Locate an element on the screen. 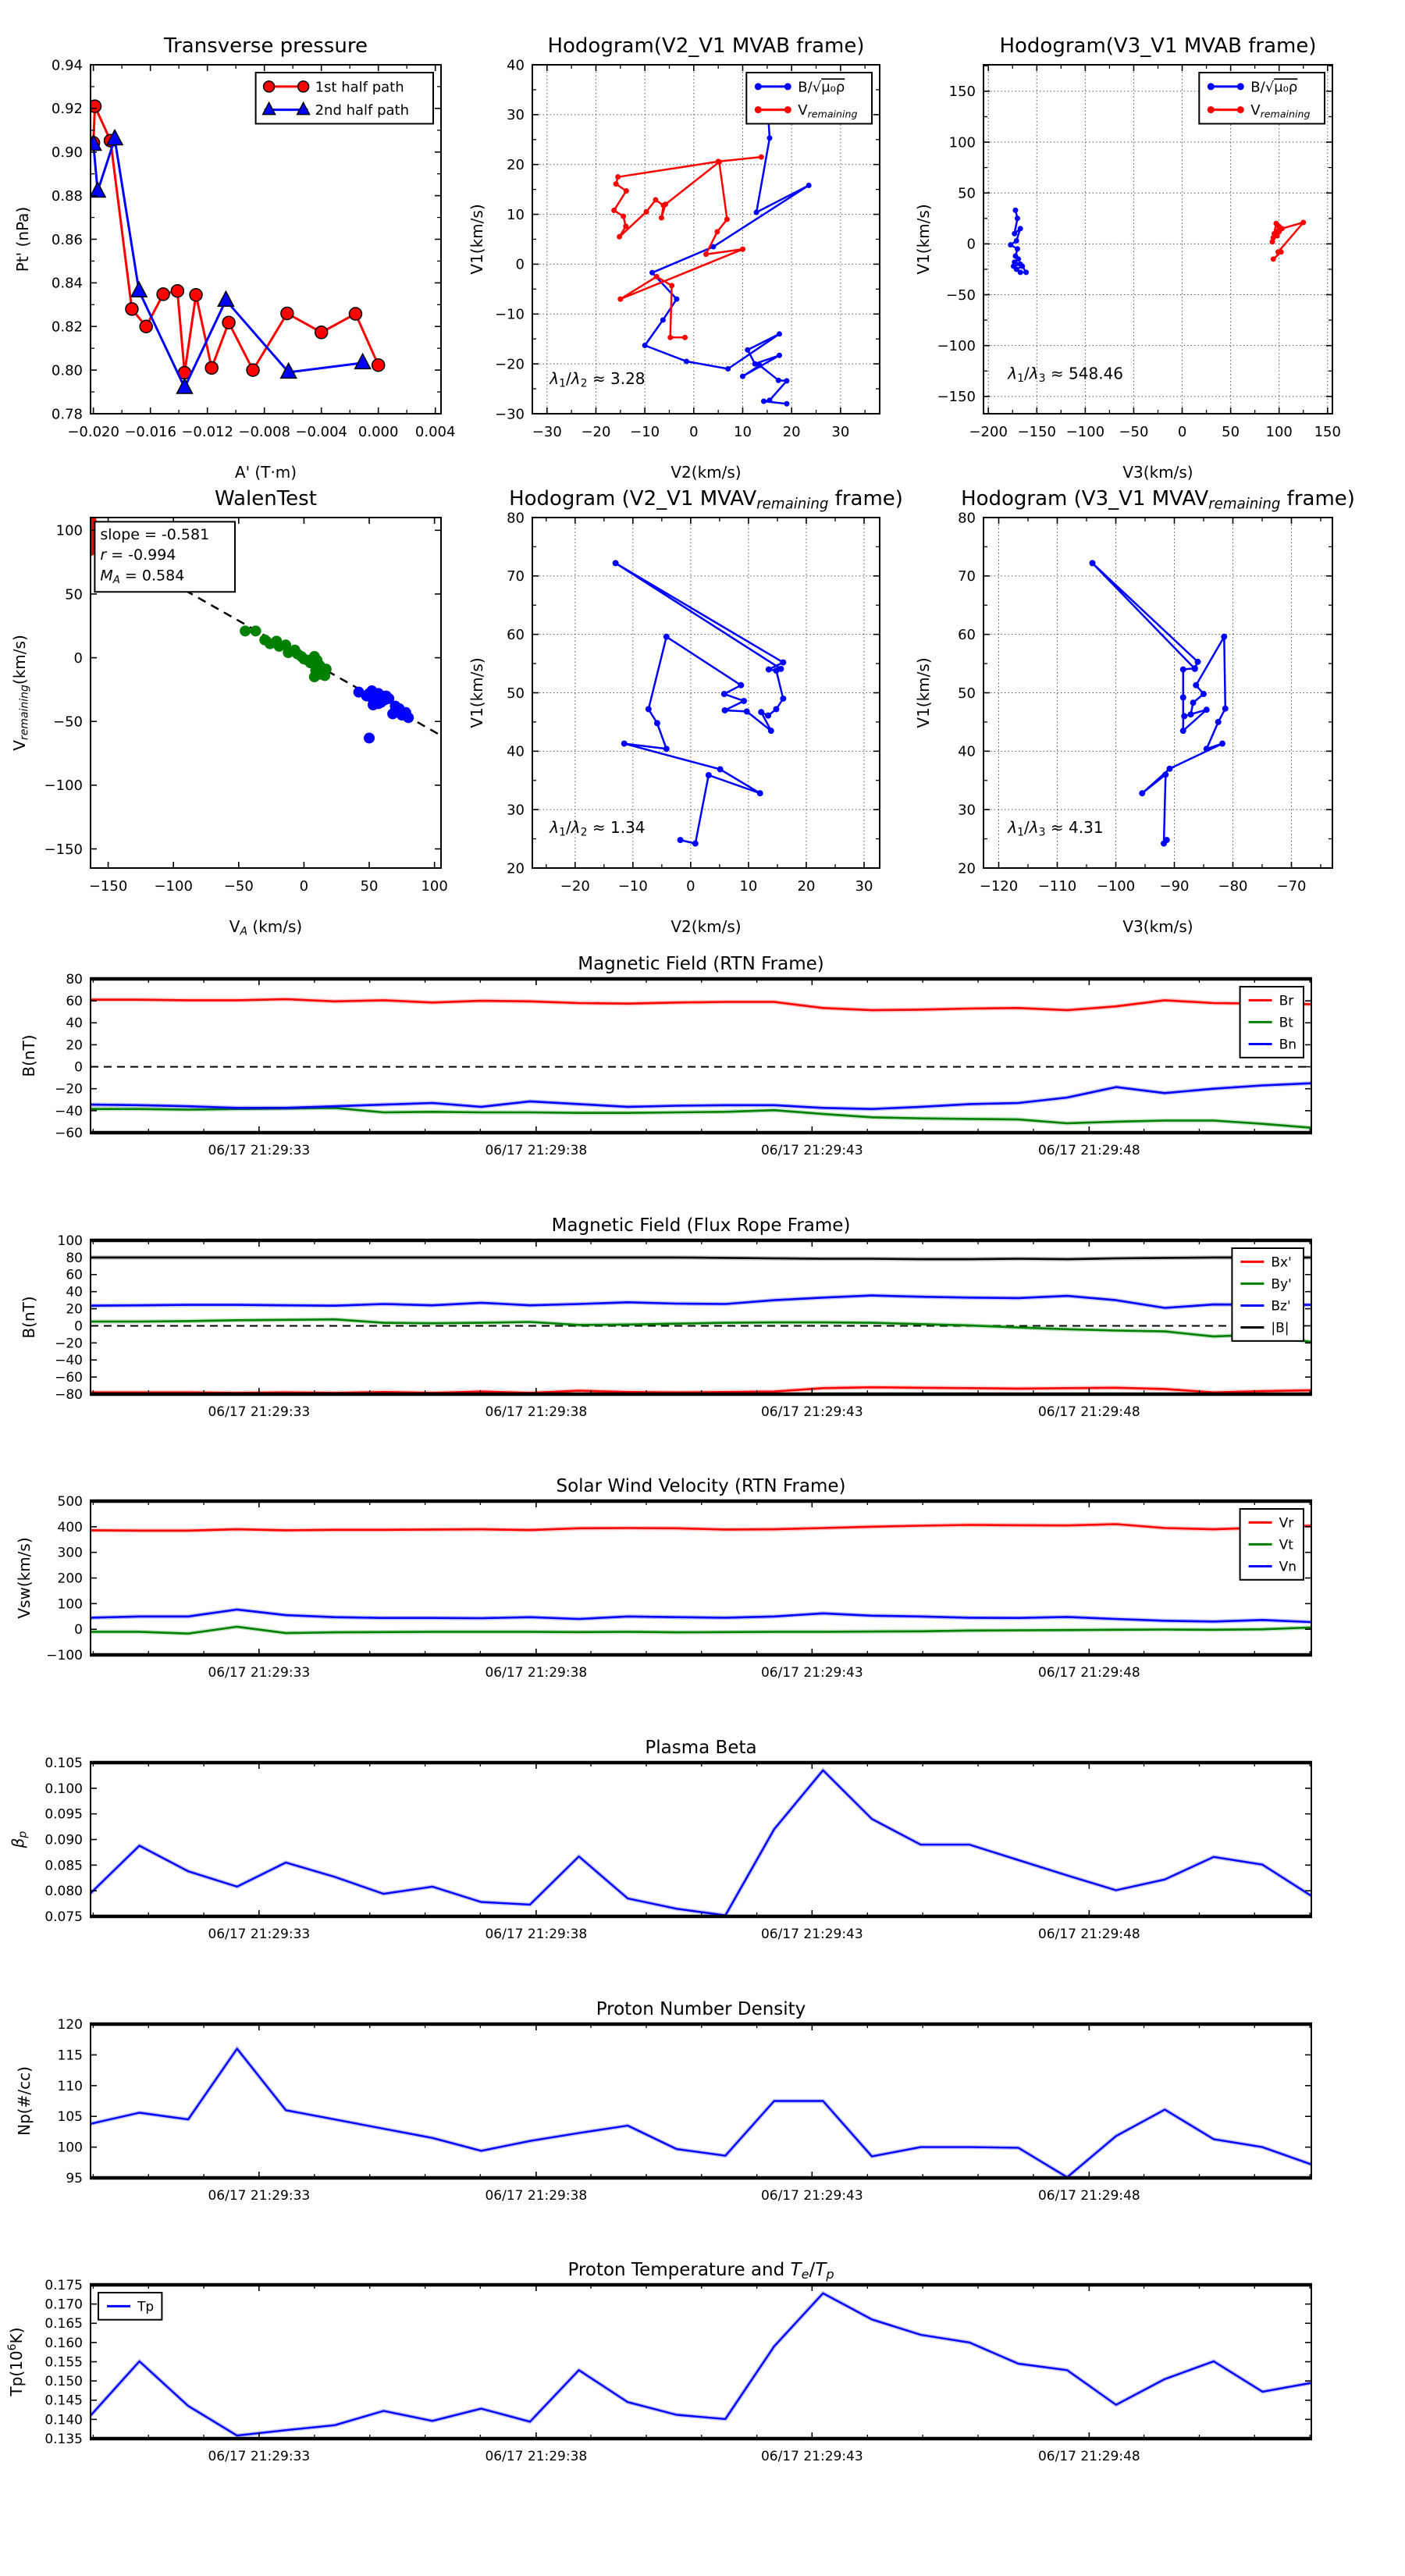  y-tick-label: 300 is located at coordinates (71, 1553).